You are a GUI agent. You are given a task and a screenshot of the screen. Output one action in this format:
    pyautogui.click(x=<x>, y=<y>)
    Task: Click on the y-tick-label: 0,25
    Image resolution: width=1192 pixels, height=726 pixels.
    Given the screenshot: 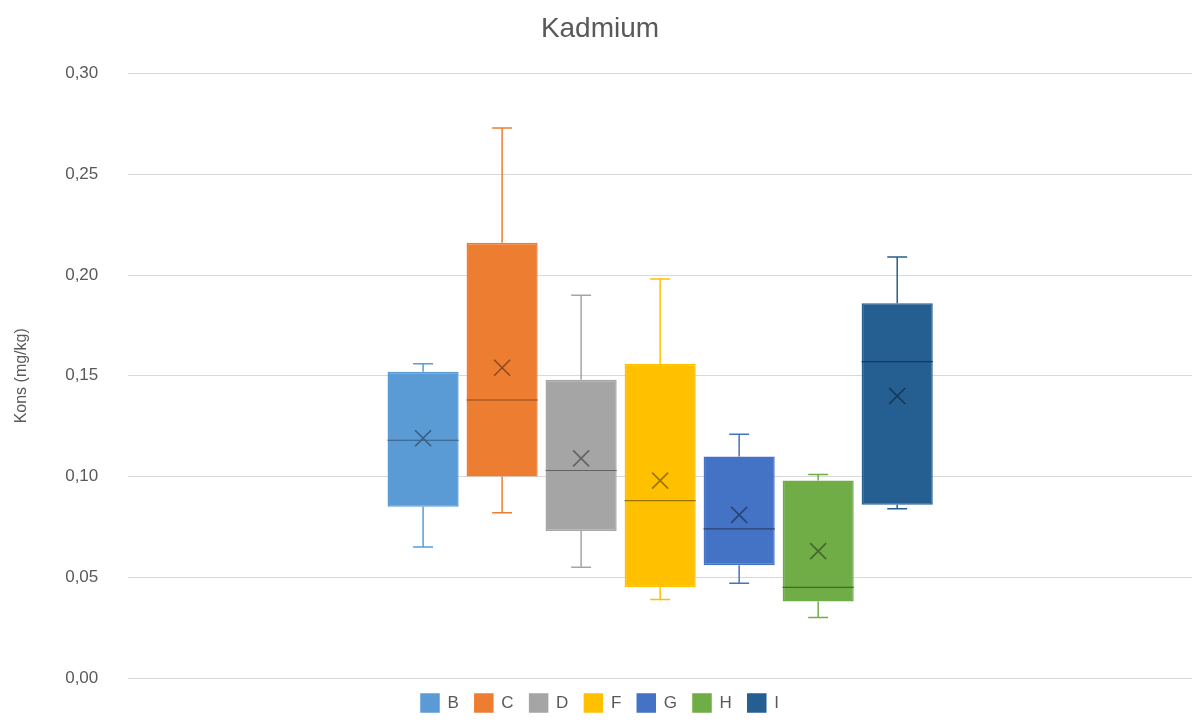 What is the action you would take?
    pyautogui.click(x=82, y=174)
    